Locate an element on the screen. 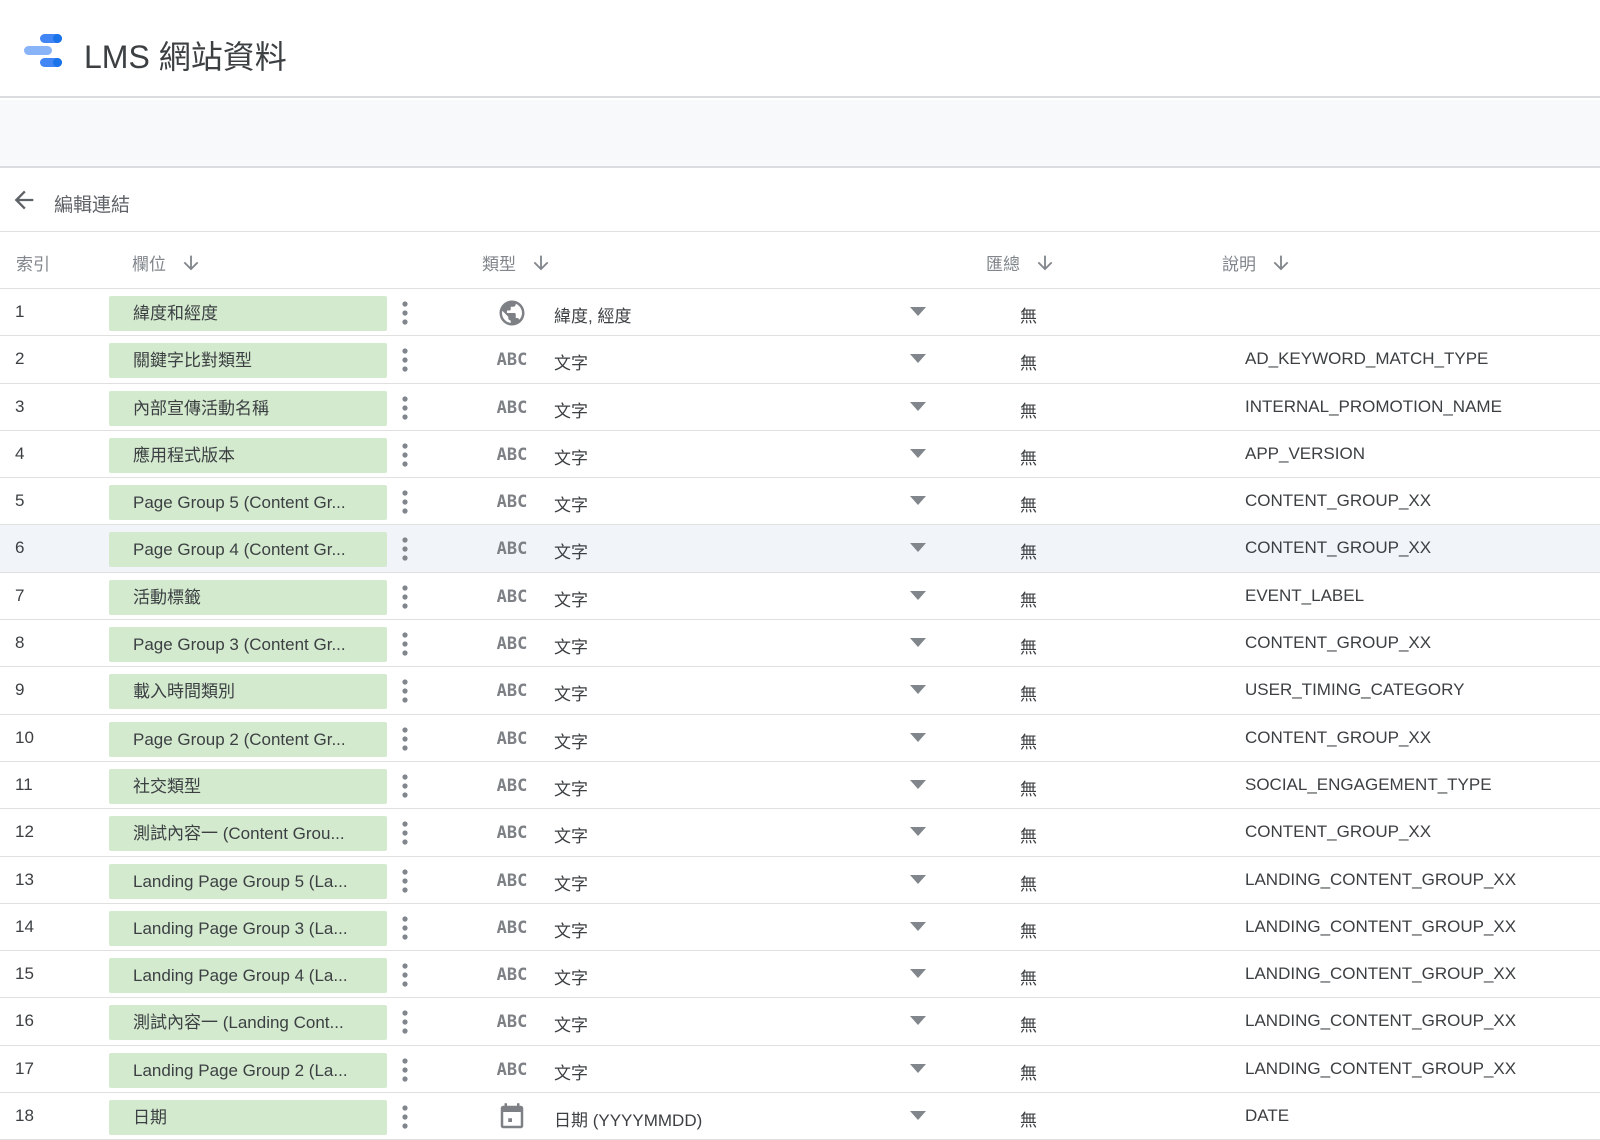 The height and width of the screenshot is (1140, 1600). column-header-field: 欄位 is located at coordinates (167, 262).